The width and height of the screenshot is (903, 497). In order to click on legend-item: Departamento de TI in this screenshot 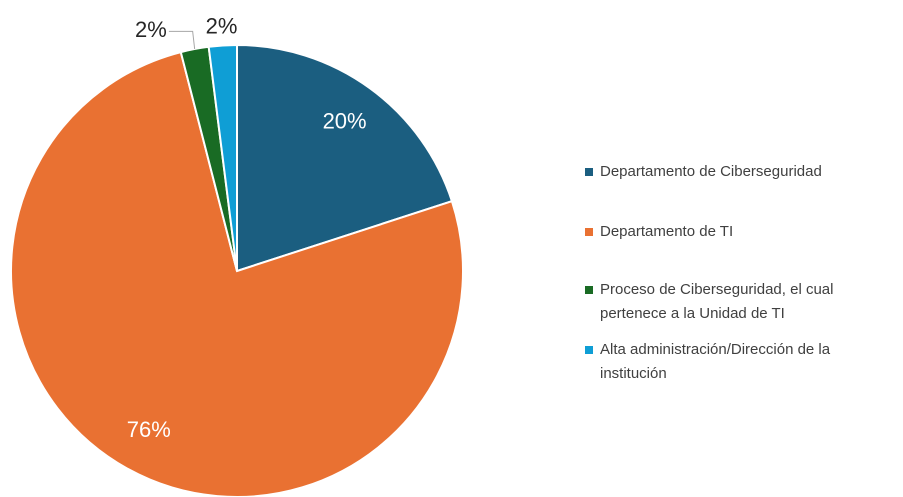, I will do `click(740, 232)`.